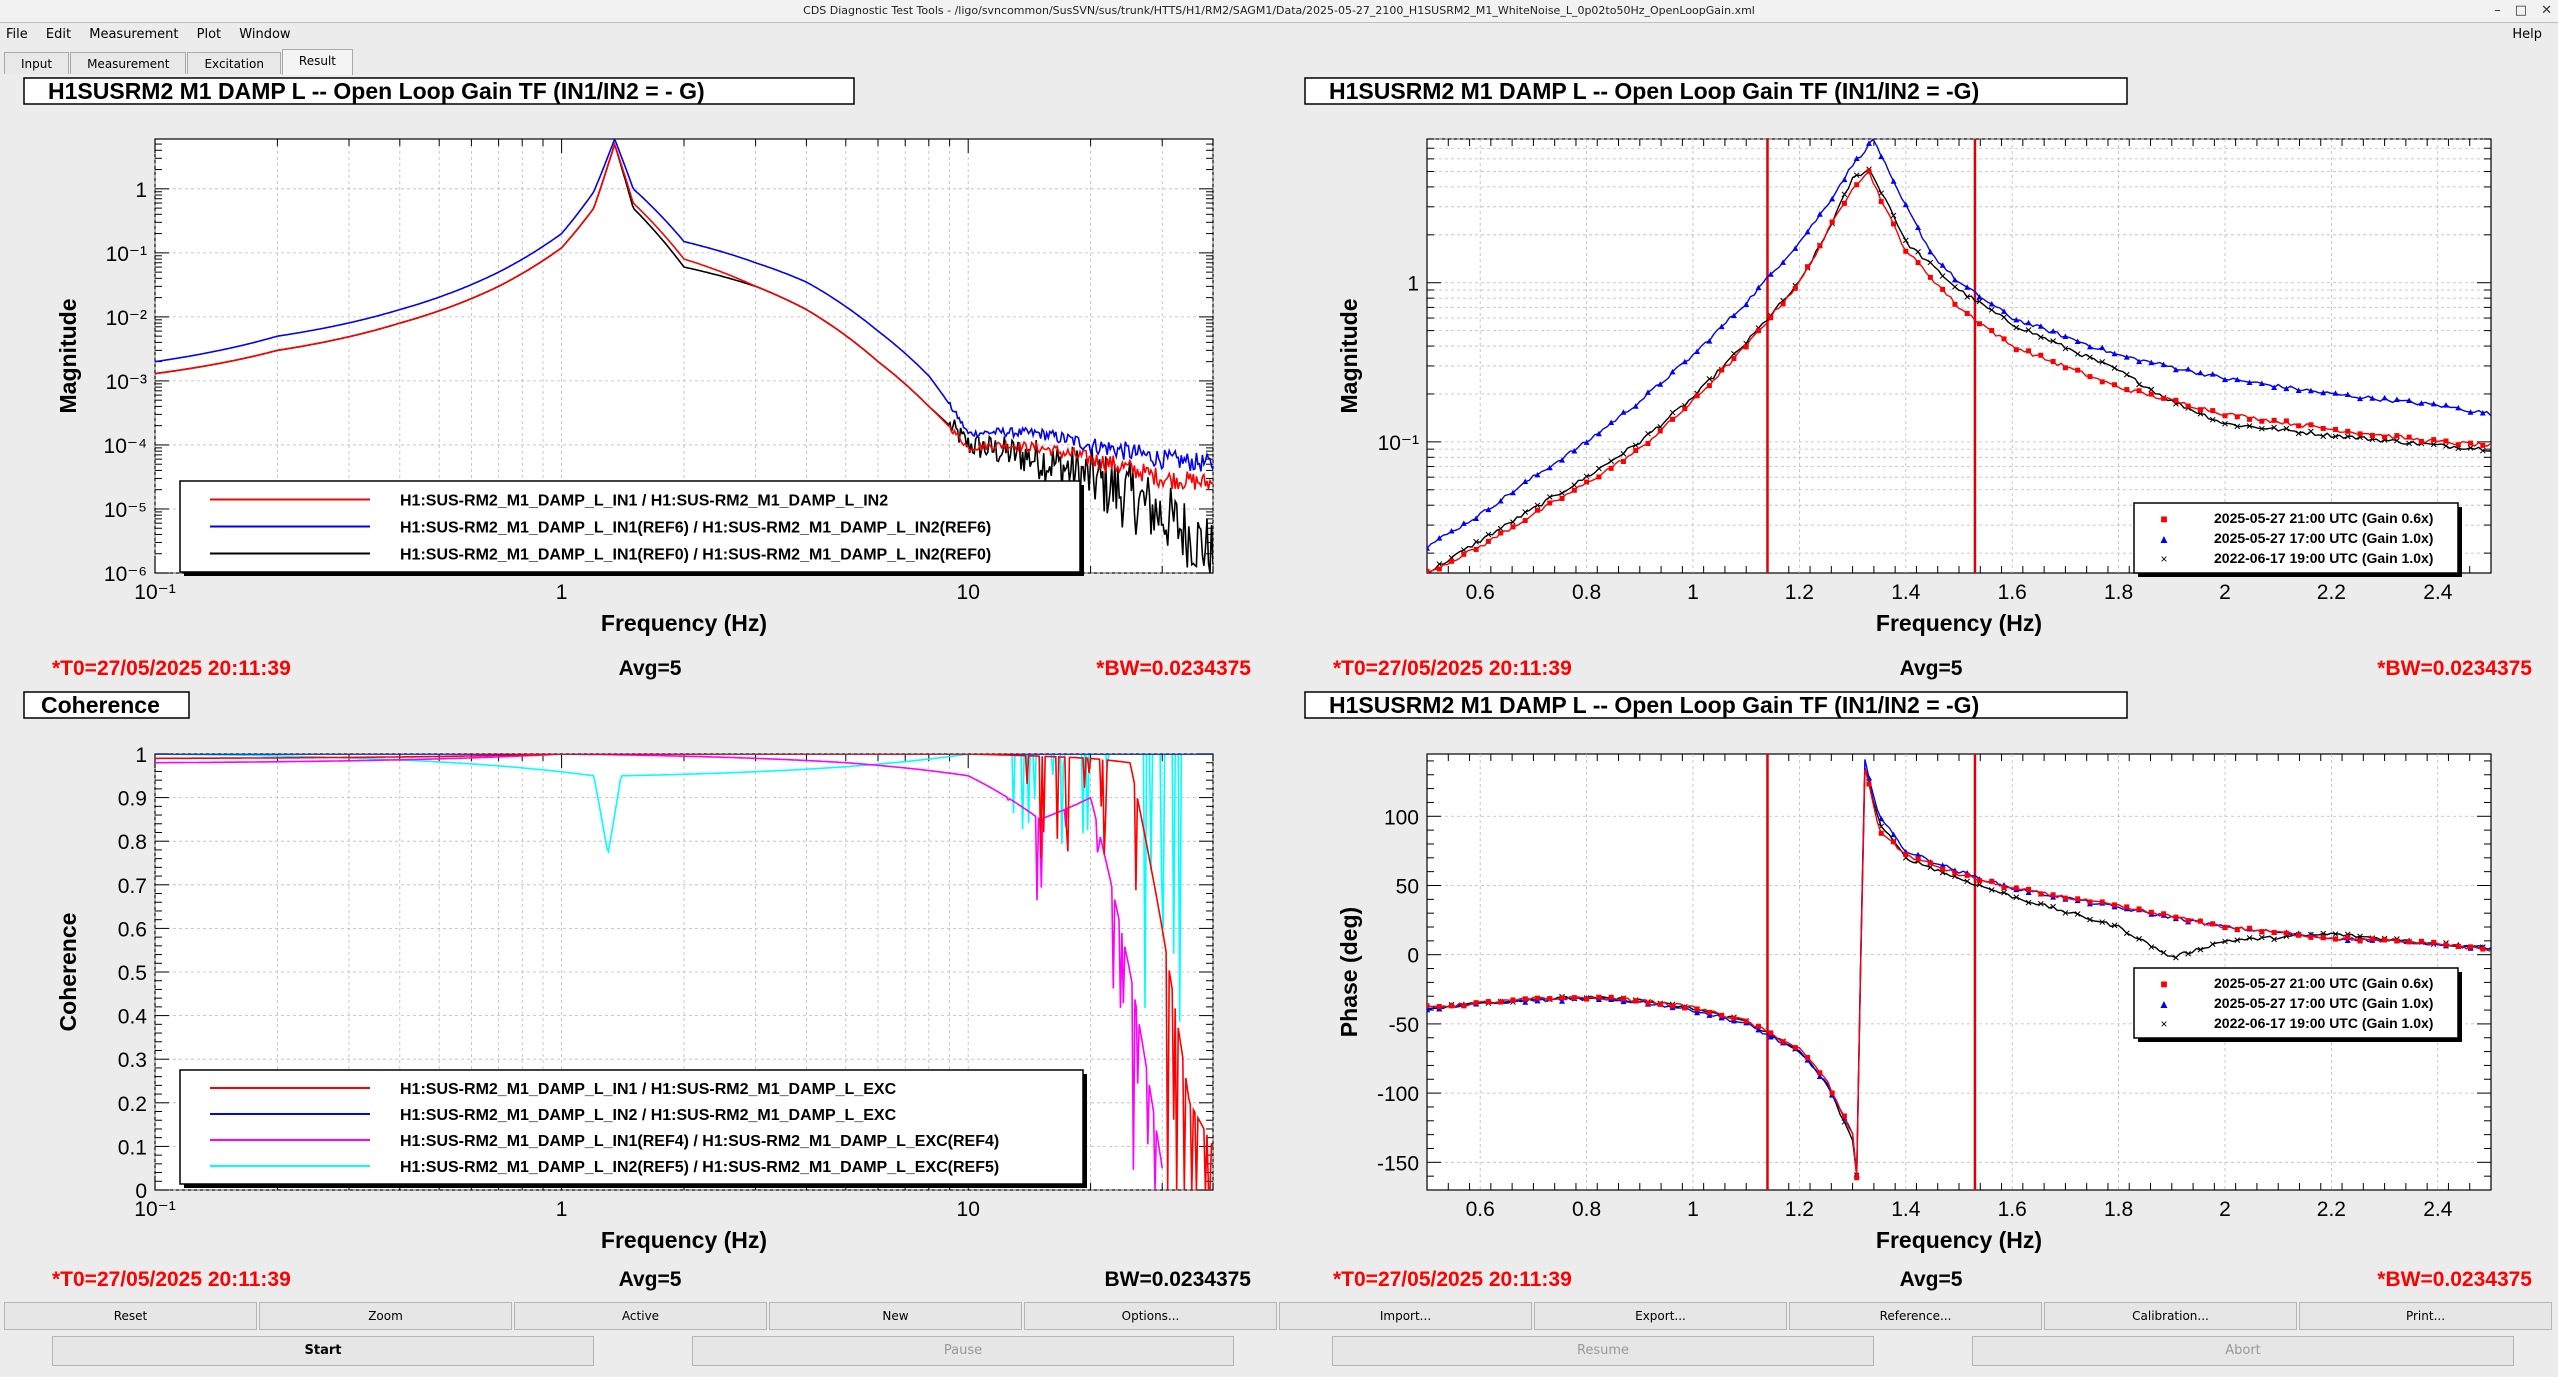  What do you see at coordinates (895, 1316) in the screenshot?
I see `new-button: New` at bounding box center [895, 1316].